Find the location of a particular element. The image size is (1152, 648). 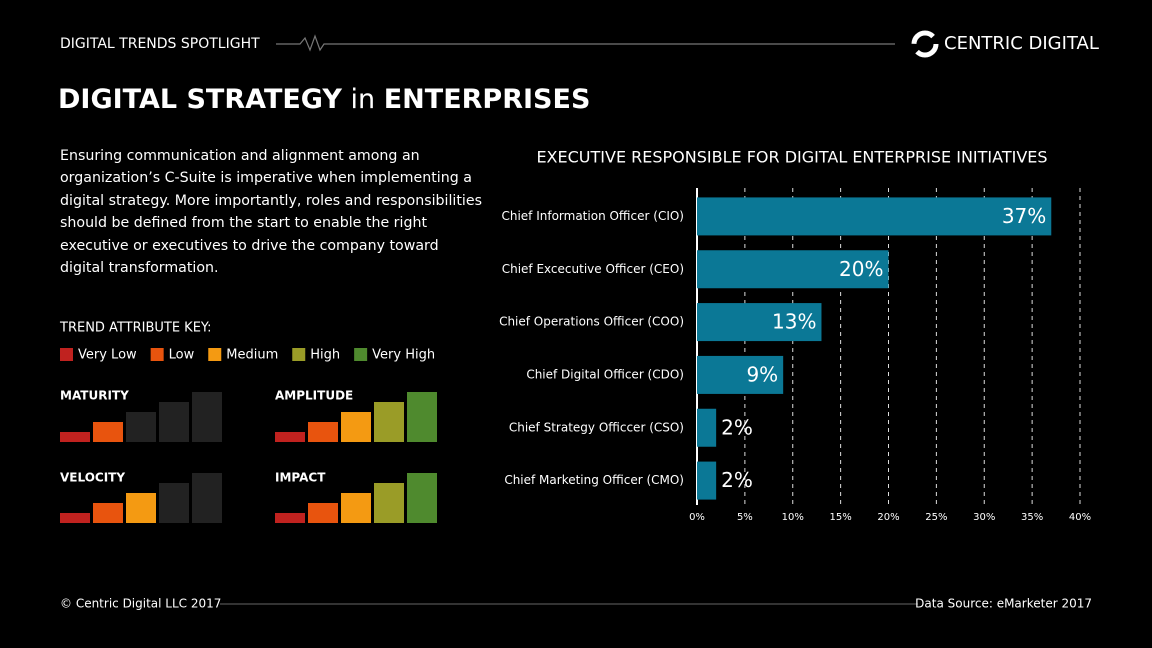

key-label: High is located at coordinates (325, 355).